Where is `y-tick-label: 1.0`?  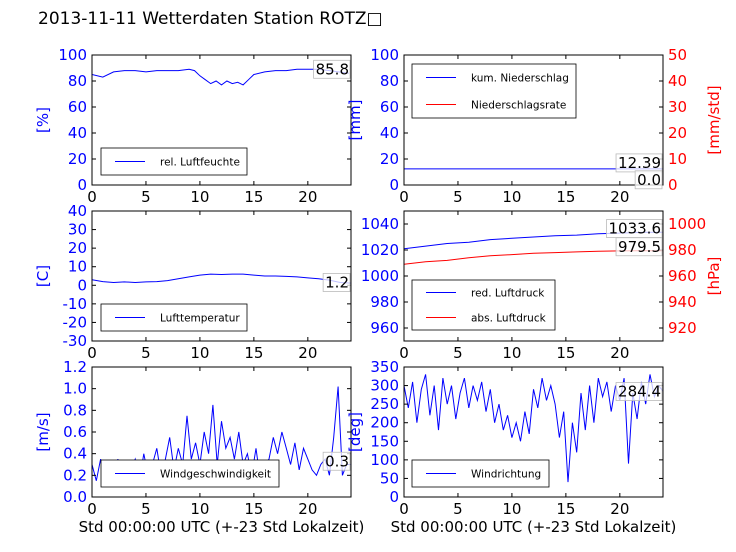 y-tick-label: 1.0 is located at coordinates (75, 389).